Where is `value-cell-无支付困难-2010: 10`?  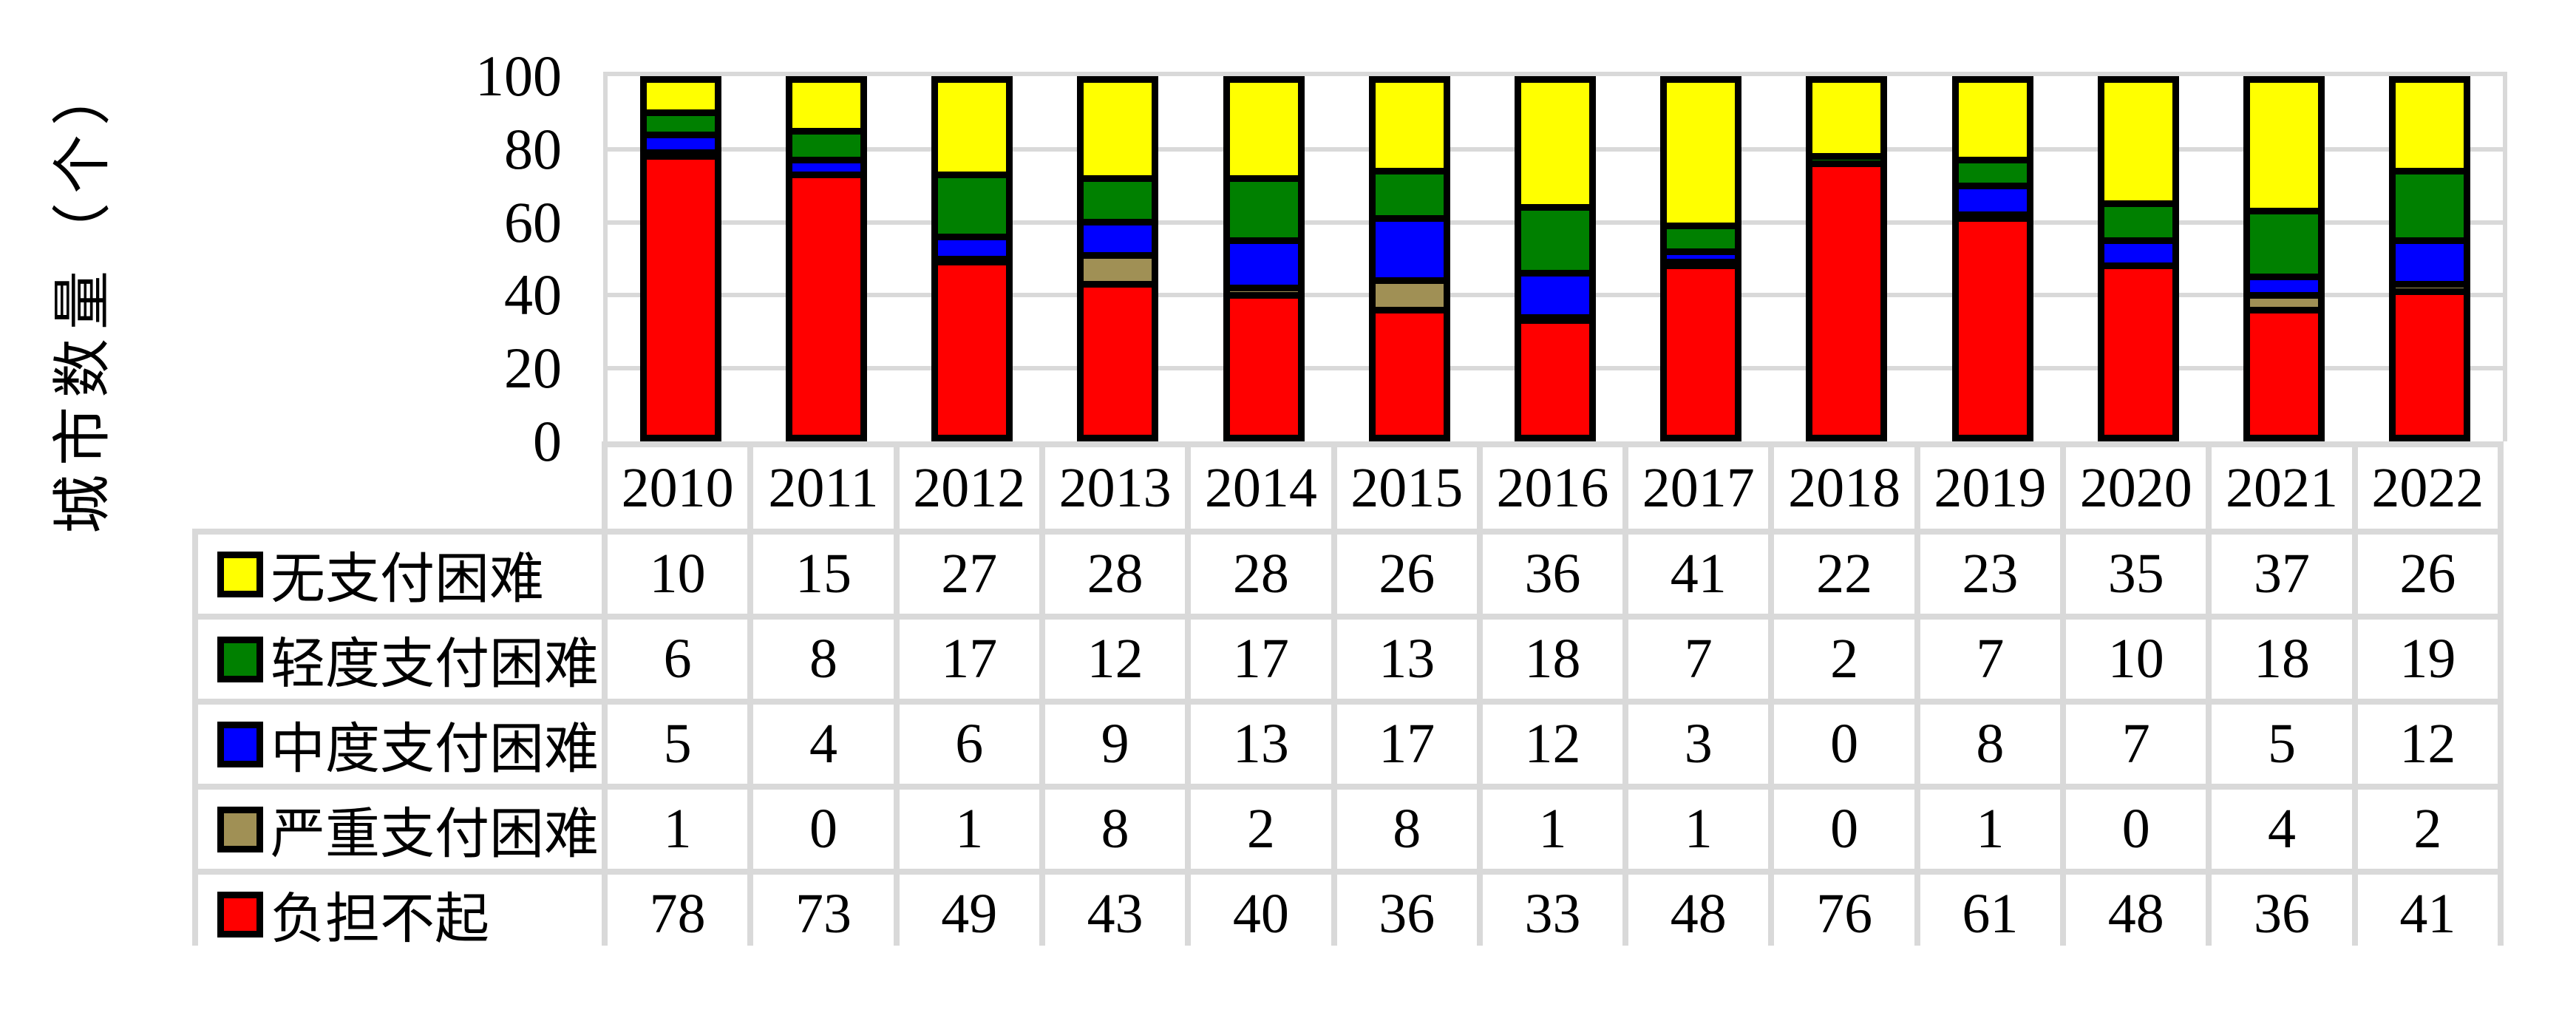
value-cell-无支付困难-2010: 10 is located at coordinates (678, 574).